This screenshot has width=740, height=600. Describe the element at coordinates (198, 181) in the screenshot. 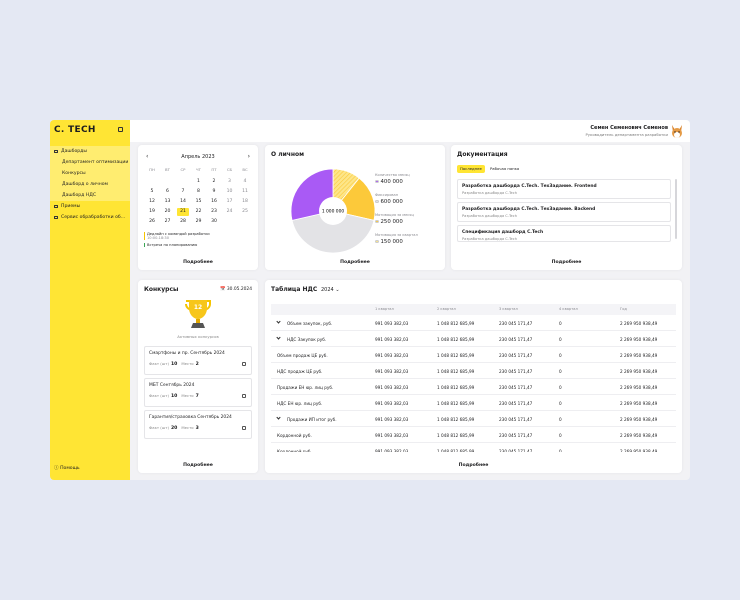

I see `day: 1` at that location.